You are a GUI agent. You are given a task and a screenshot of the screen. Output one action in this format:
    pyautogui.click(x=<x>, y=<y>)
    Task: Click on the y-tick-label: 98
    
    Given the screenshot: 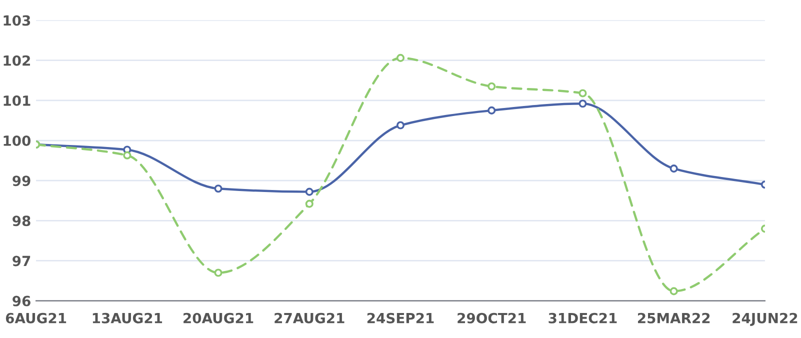 What is the action you would take?
    pyautogui.click(x=21, y=221)
    